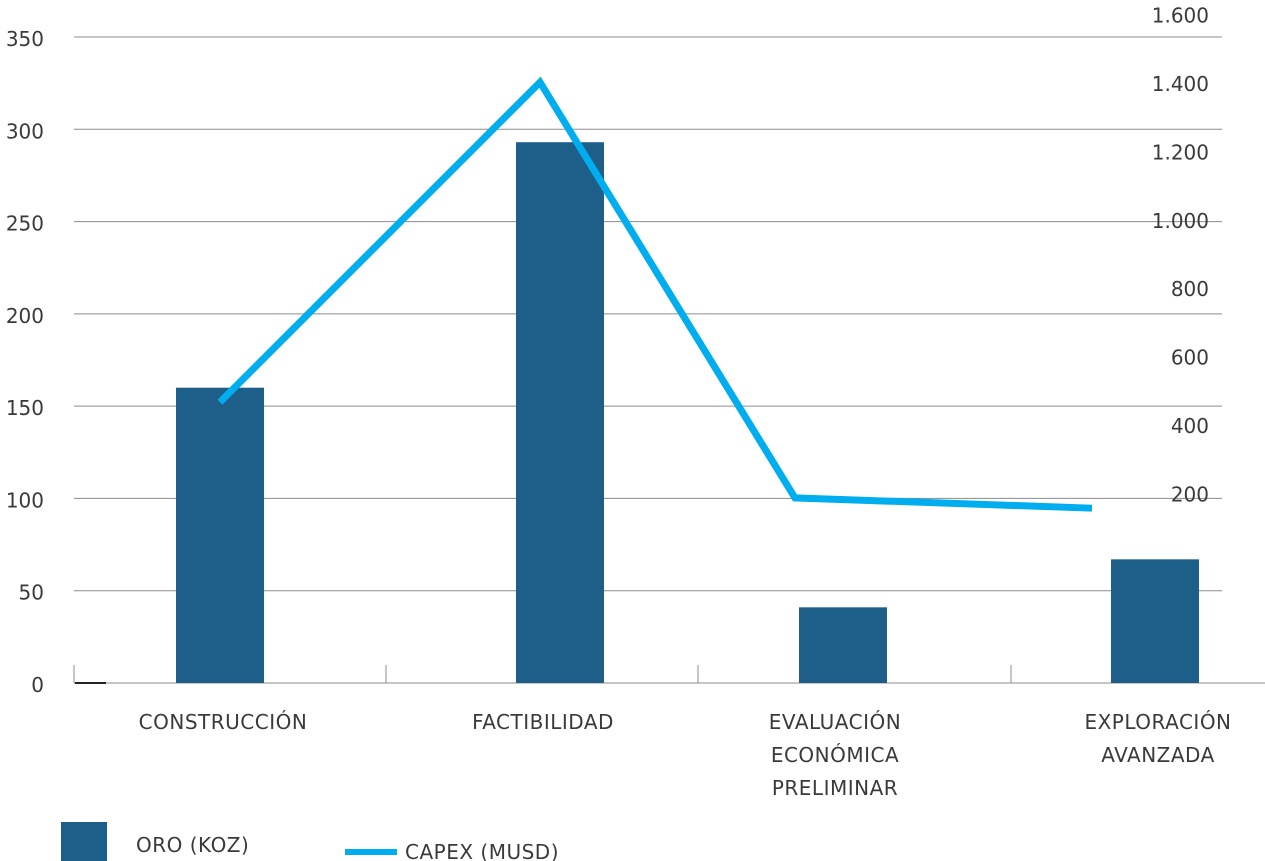  Describe the element at coordinates (25, 224) in the screenshot. I see `left-tick-label: 250` at that location.